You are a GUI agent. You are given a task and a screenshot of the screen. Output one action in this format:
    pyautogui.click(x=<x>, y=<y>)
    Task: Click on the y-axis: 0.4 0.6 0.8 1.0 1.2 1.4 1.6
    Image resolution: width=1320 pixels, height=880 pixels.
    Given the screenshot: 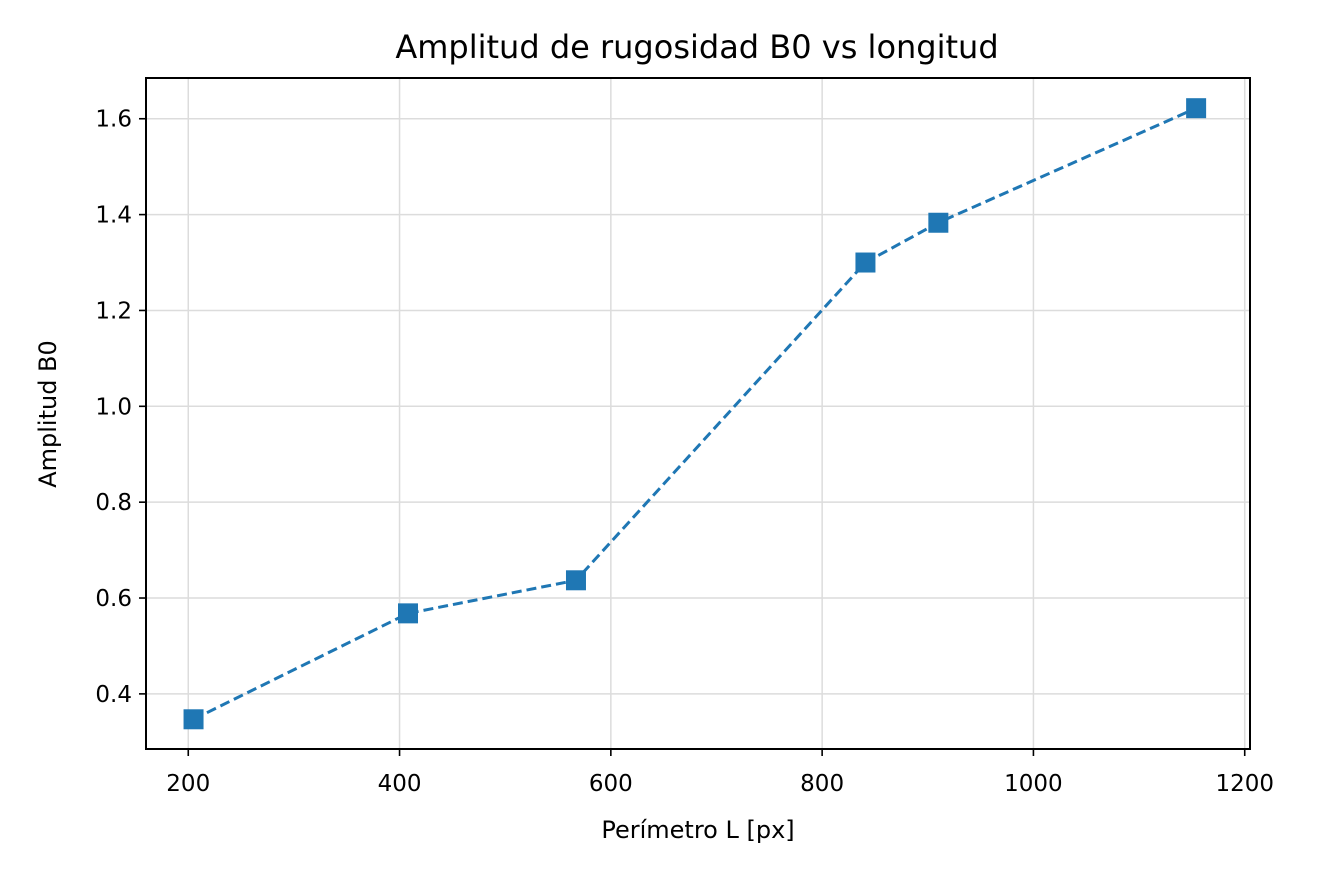 What is the action you would take?
    pyautogui.click(x=120, y=407)
    